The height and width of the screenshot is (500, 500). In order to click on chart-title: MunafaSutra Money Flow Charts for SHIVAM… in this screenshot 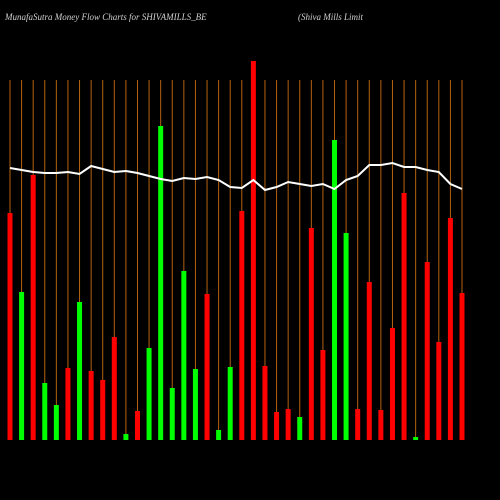, I will do `click(105, 17)`.